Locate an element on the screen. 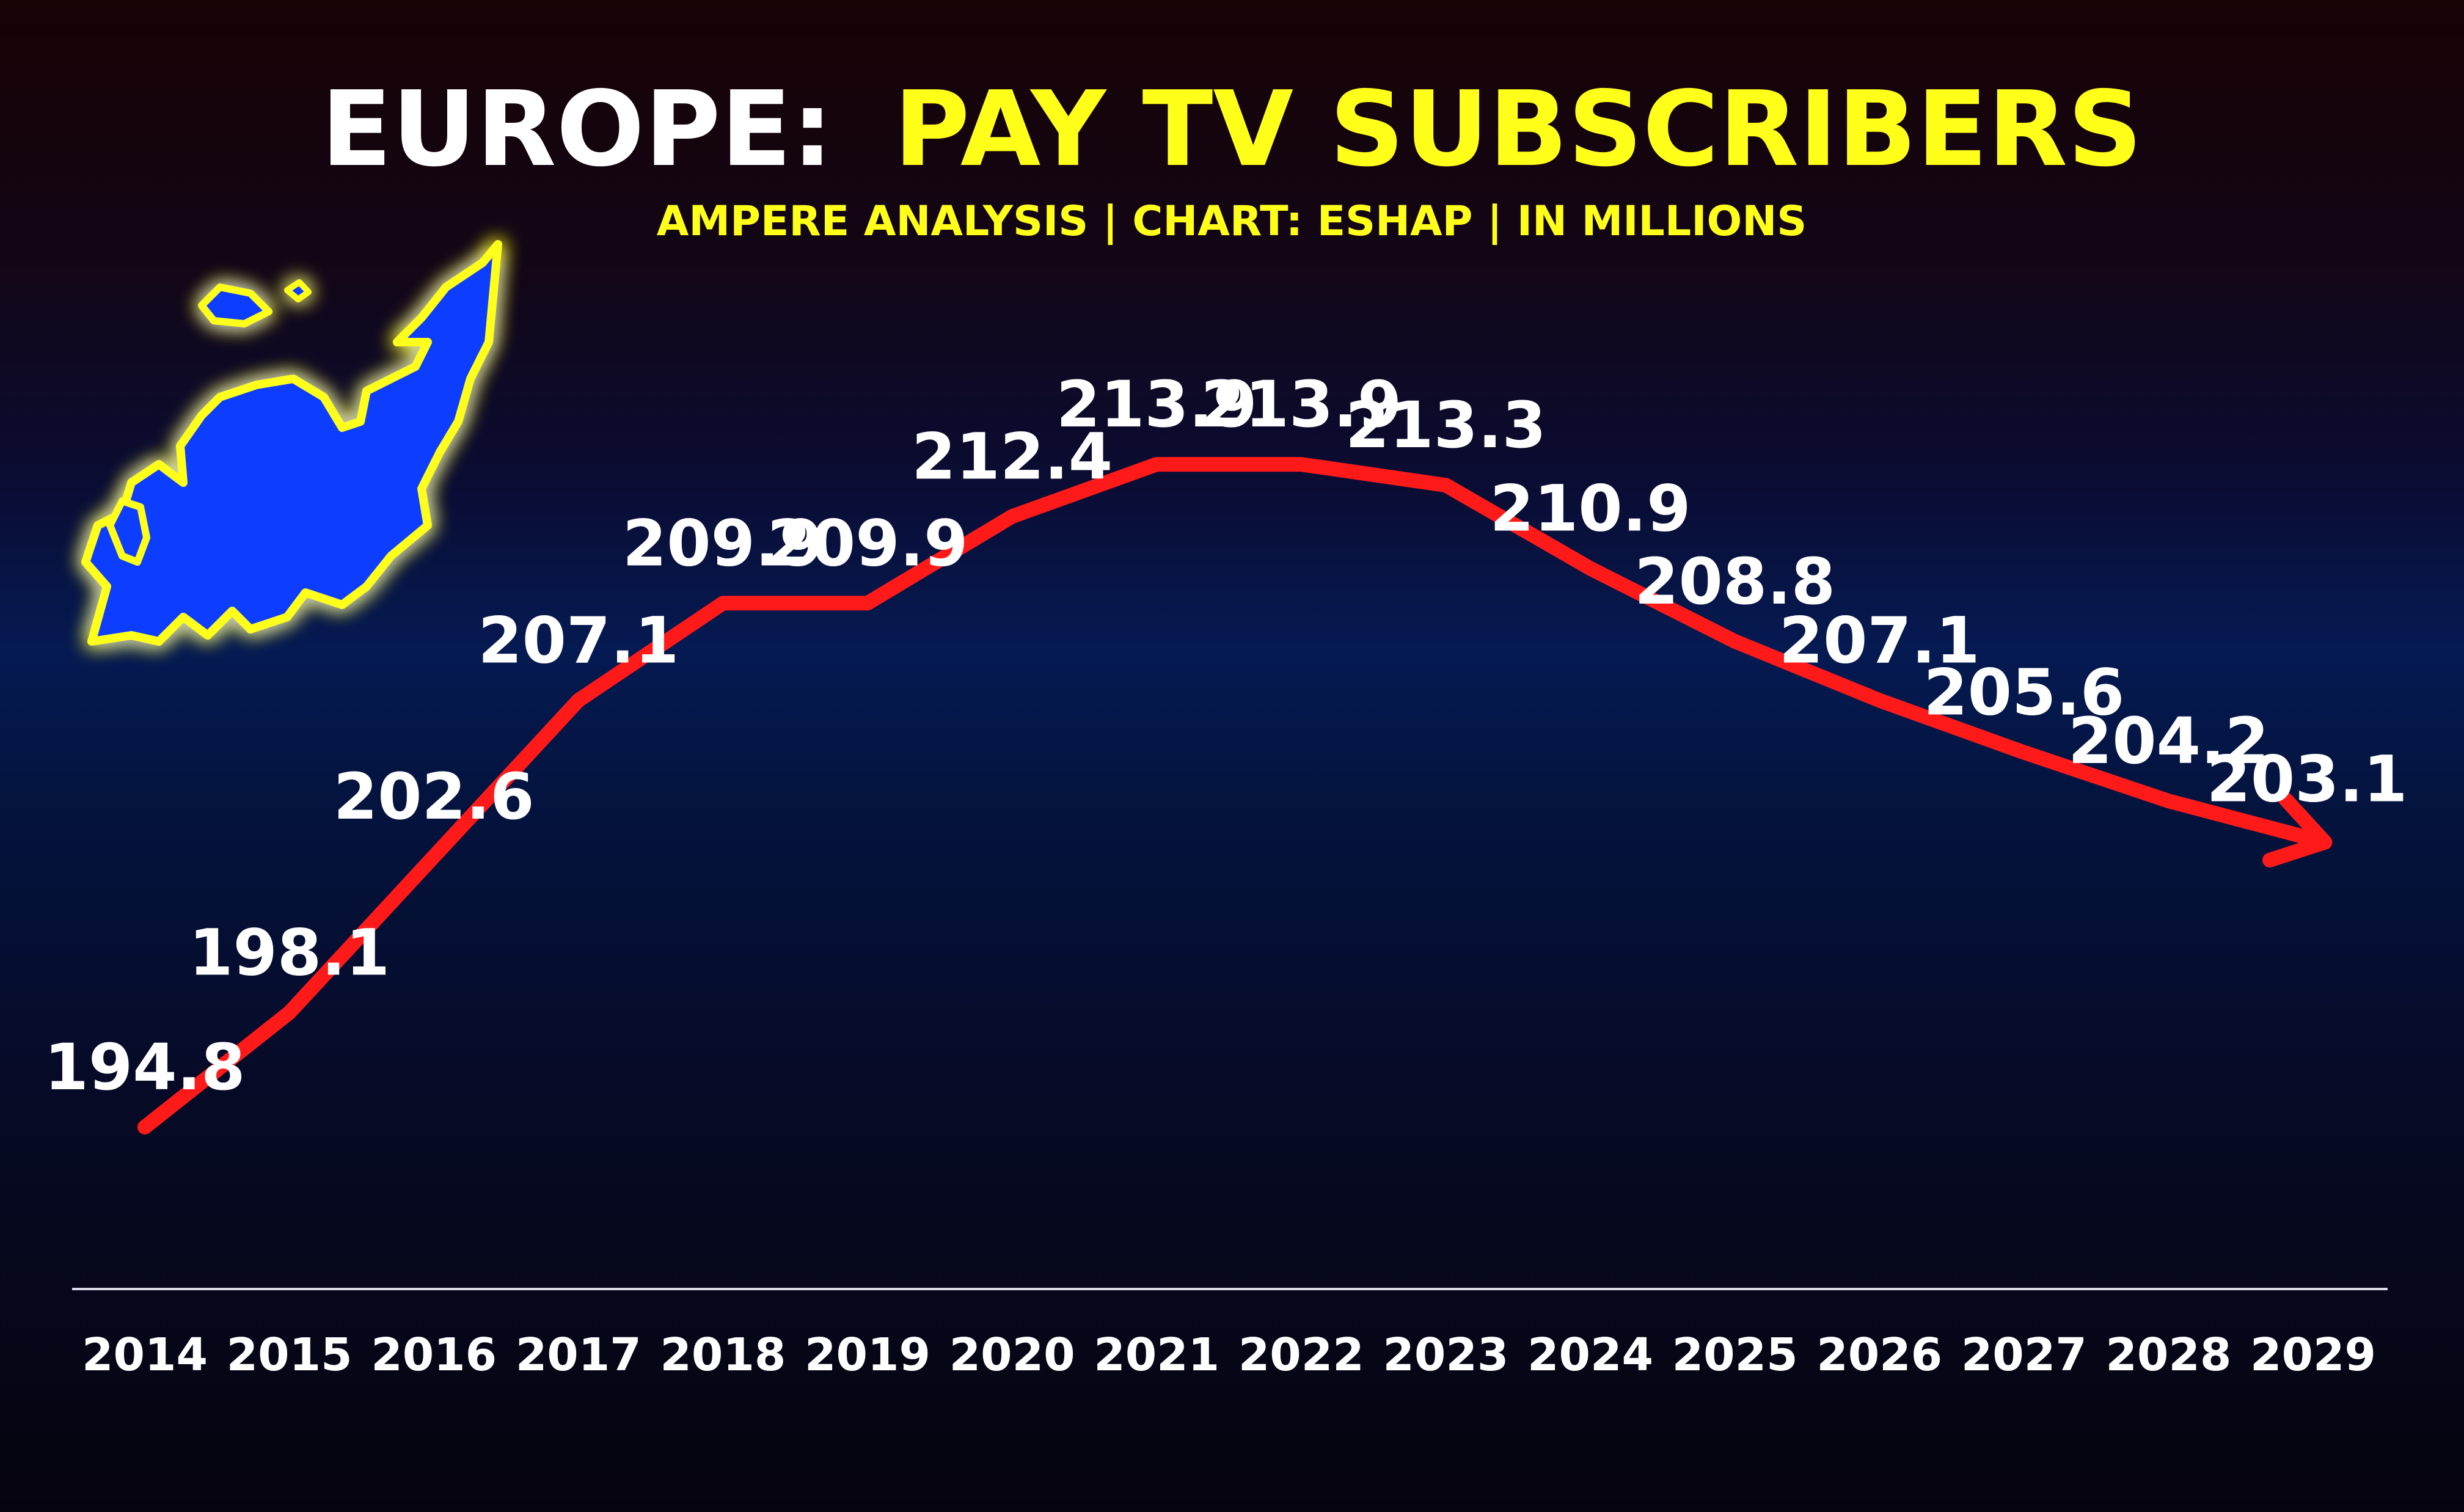 This screenshot has height=1512, width=2464. x-tick-2018: 2018 is located at coordinates (723, 1355).